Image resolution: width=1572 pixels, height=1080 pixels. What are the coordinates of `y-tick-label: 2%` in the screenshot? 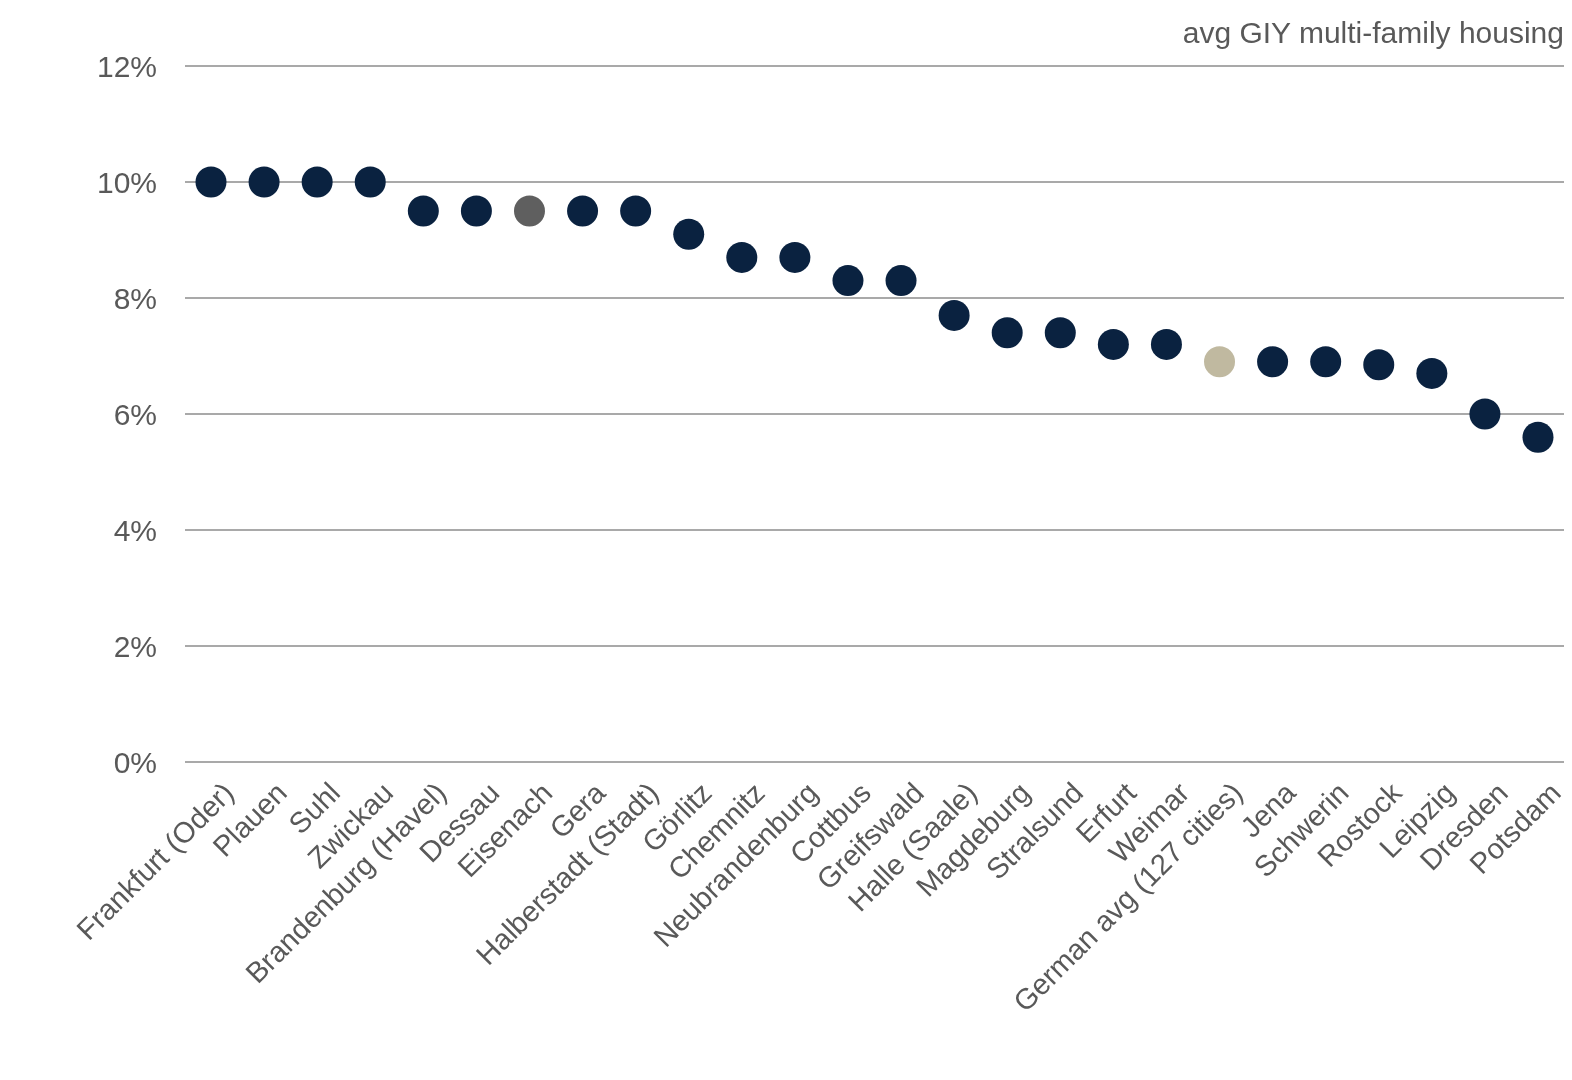 It's located at (135, 646).